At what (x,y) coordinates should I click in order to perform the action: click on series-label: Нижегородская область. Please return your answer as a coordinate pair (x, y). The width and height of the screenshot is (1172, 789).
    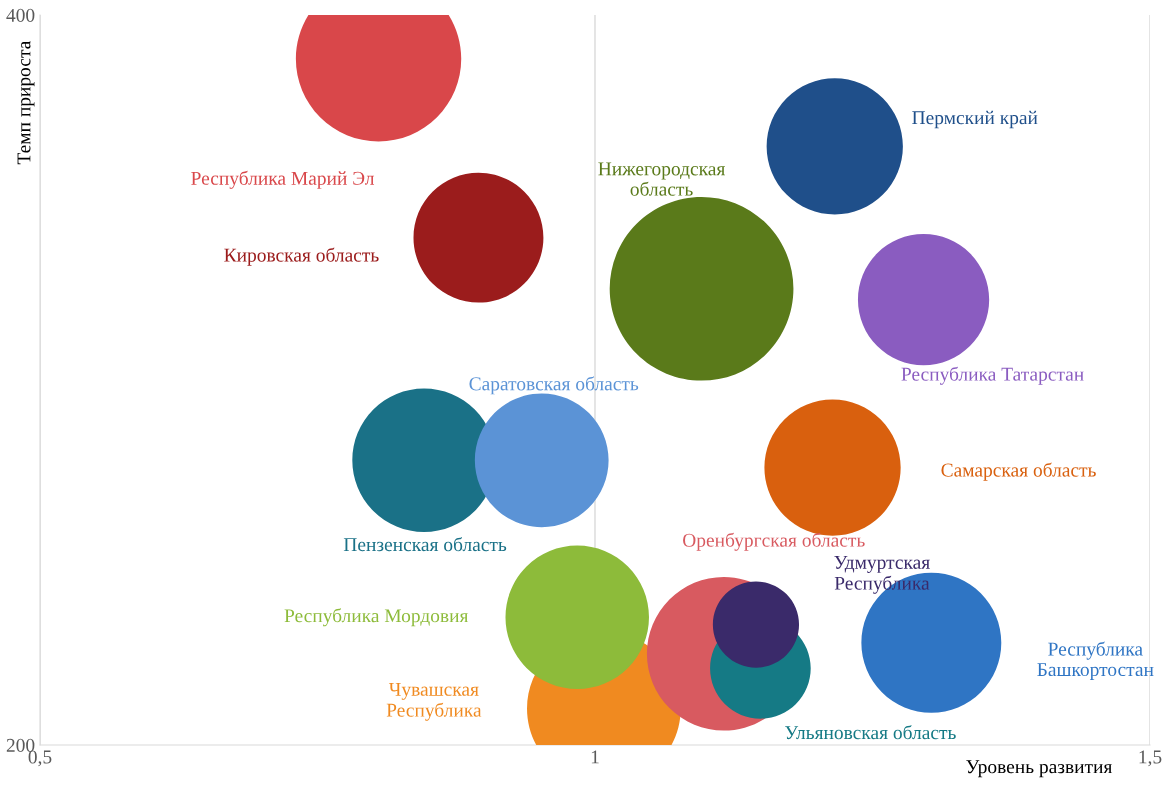
    Looking at the image, I should click on (661, 179).